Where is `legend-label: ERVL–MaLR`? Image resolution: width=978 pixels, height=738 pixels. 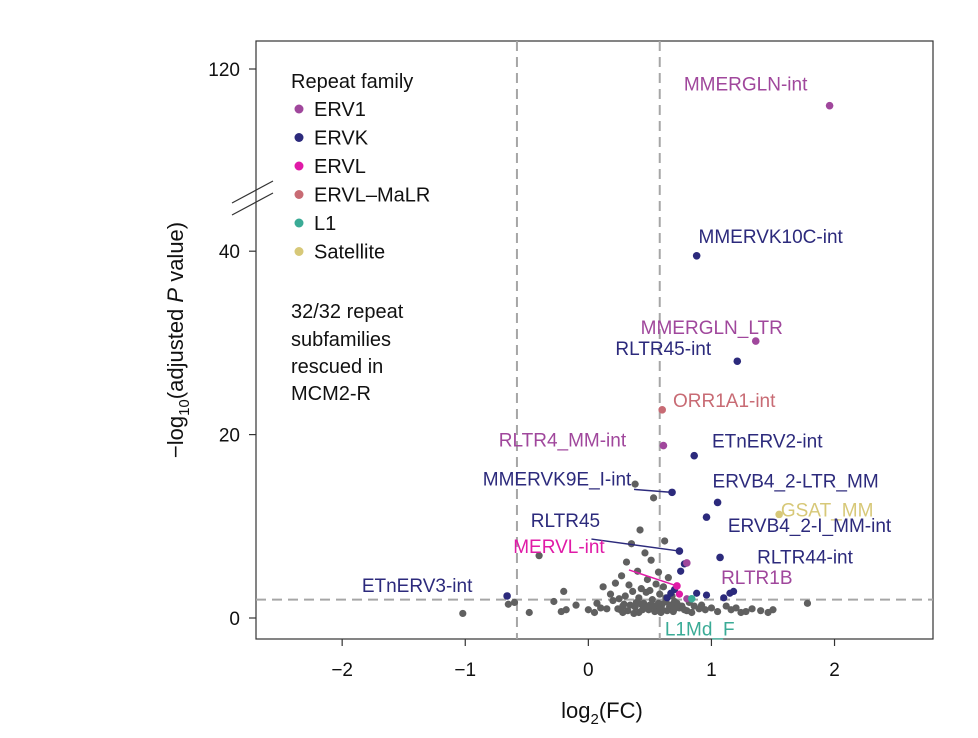 legend-label: ERVL–MaLR is located at coordinates (372, 196).